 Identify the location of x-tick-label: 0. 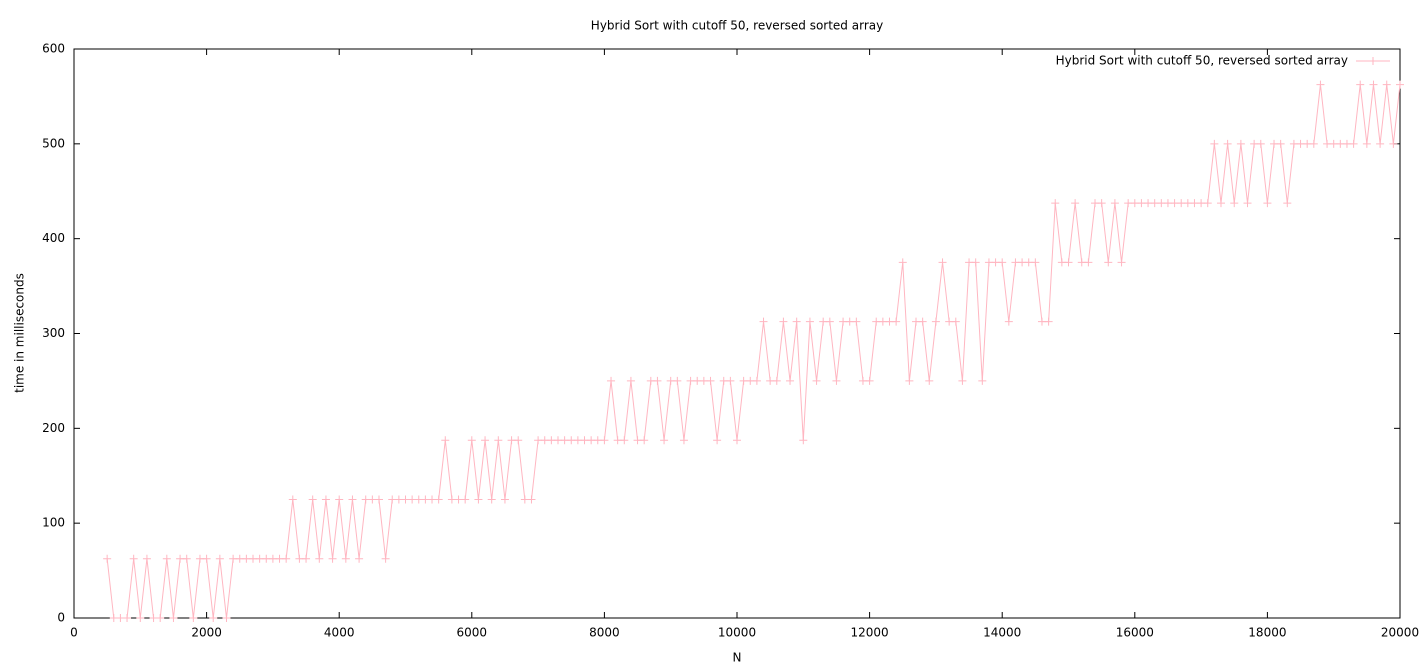
(74, 633).